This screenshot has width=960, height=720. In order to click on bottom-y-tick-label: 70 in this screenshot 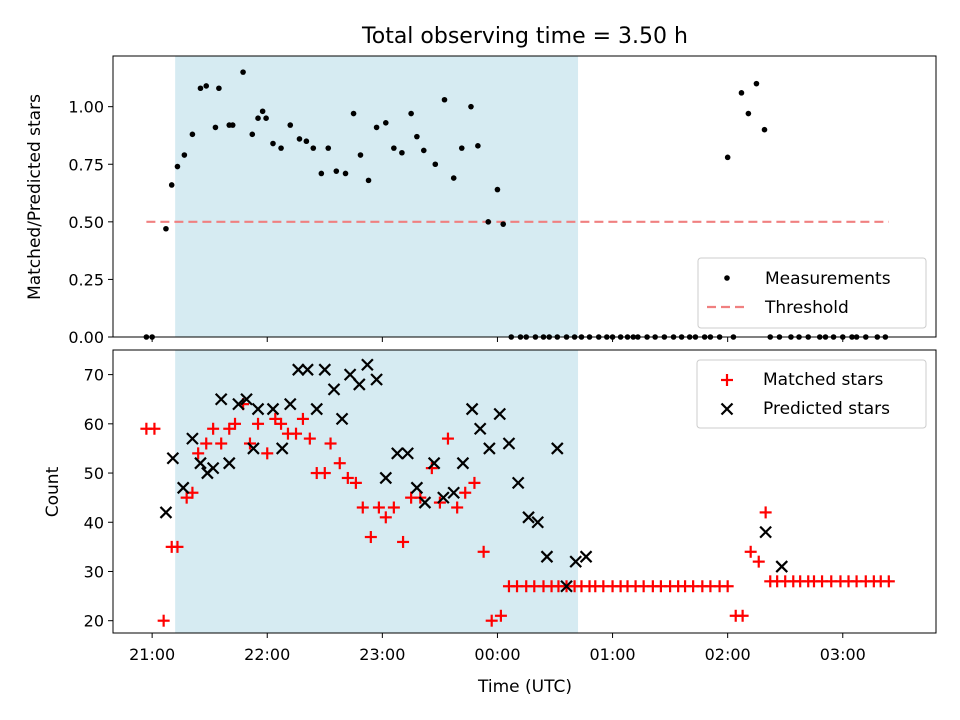, I will do `click(94, 375)`.